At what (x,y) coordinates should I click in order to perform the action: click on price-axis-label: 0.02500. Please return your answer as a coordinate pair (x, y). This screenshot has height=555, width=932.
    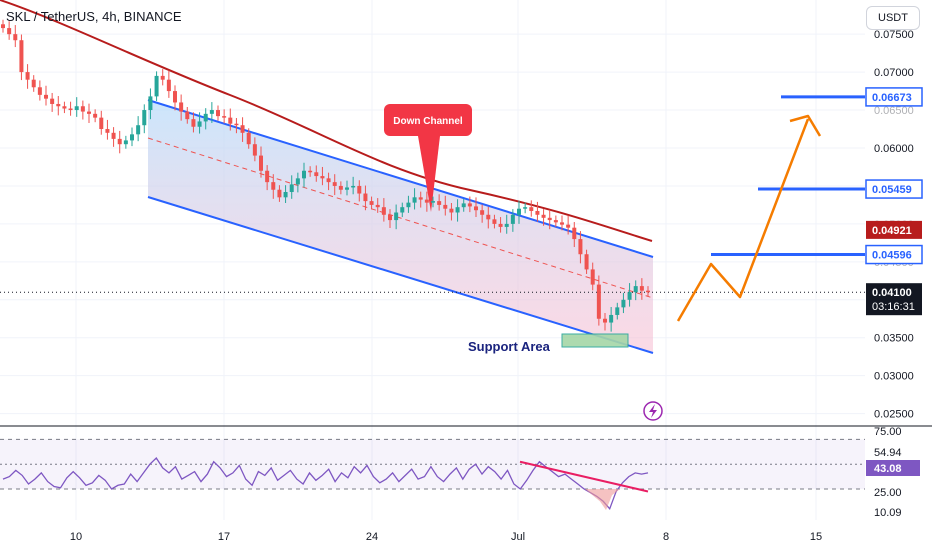
    Looking at the image, I should click on (894, 415).